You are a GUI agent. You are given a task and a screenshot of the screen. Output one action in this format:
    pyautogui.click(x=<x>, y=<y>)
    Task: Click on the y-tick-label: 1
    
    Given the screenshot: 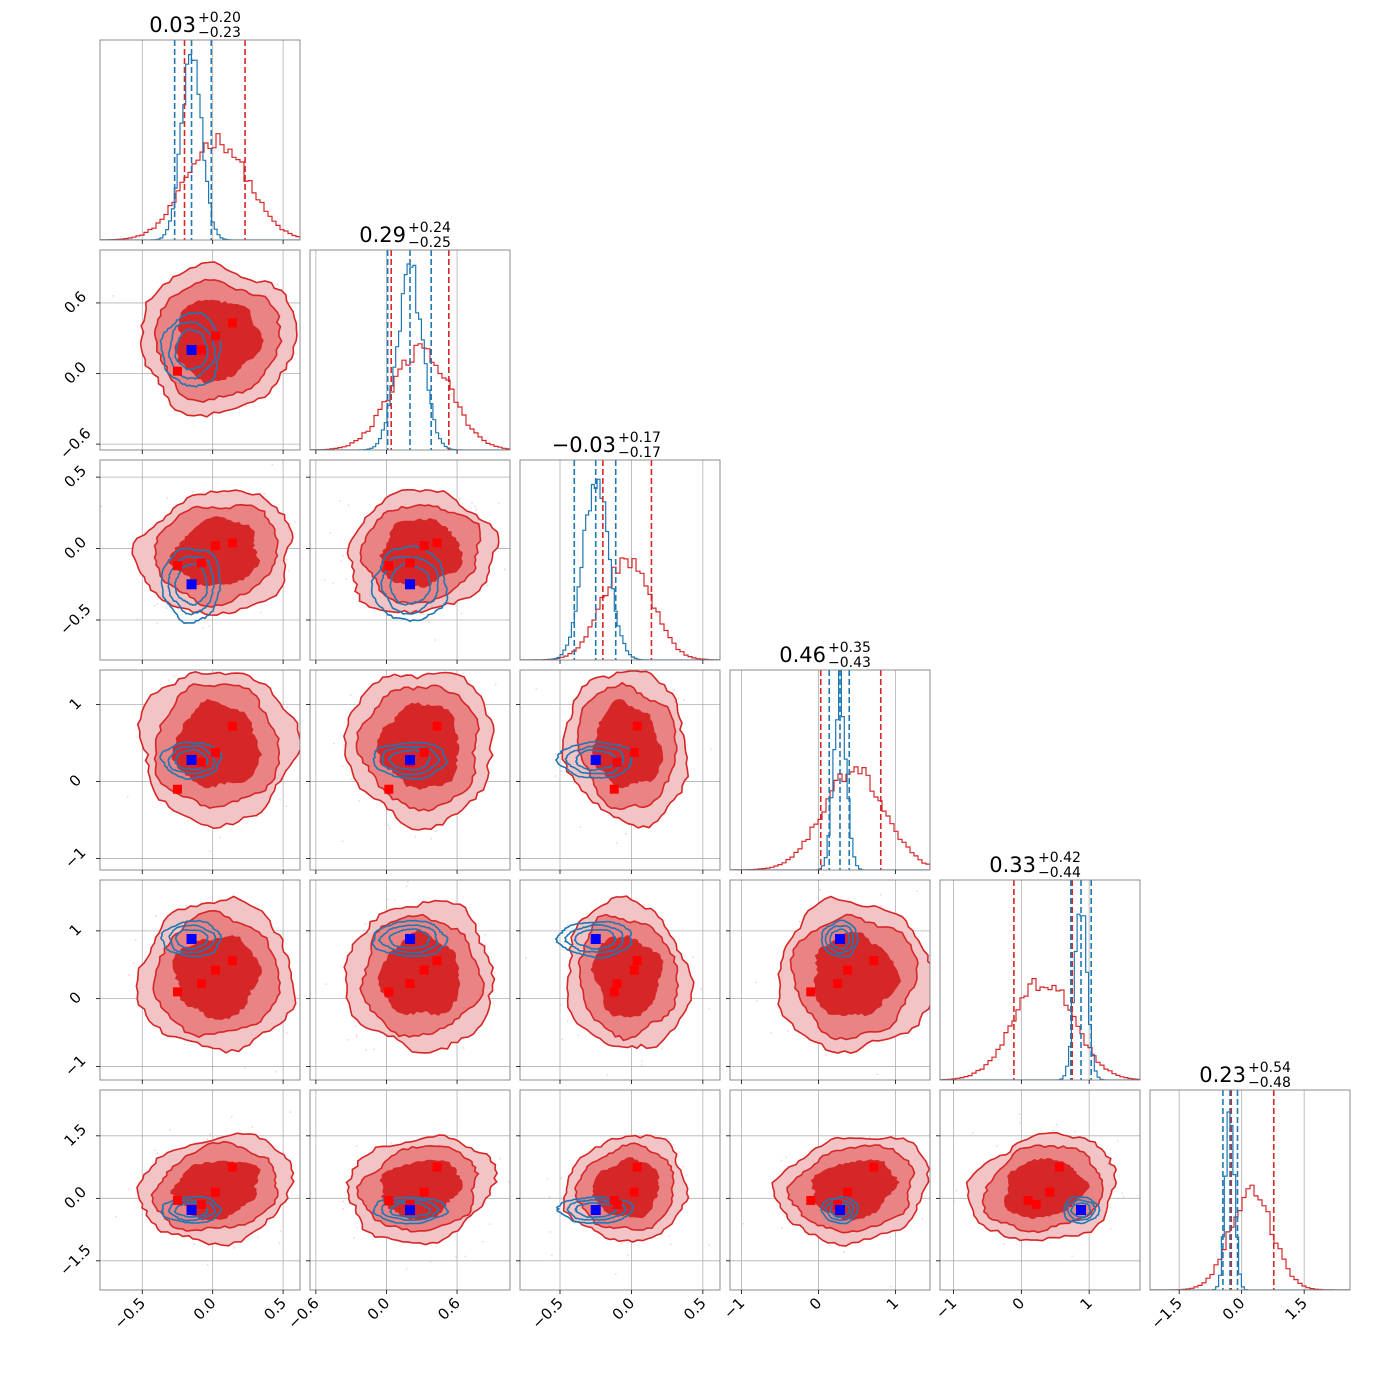 What is the action you would take?
    pyautogui.click(x=75, y=703)
    